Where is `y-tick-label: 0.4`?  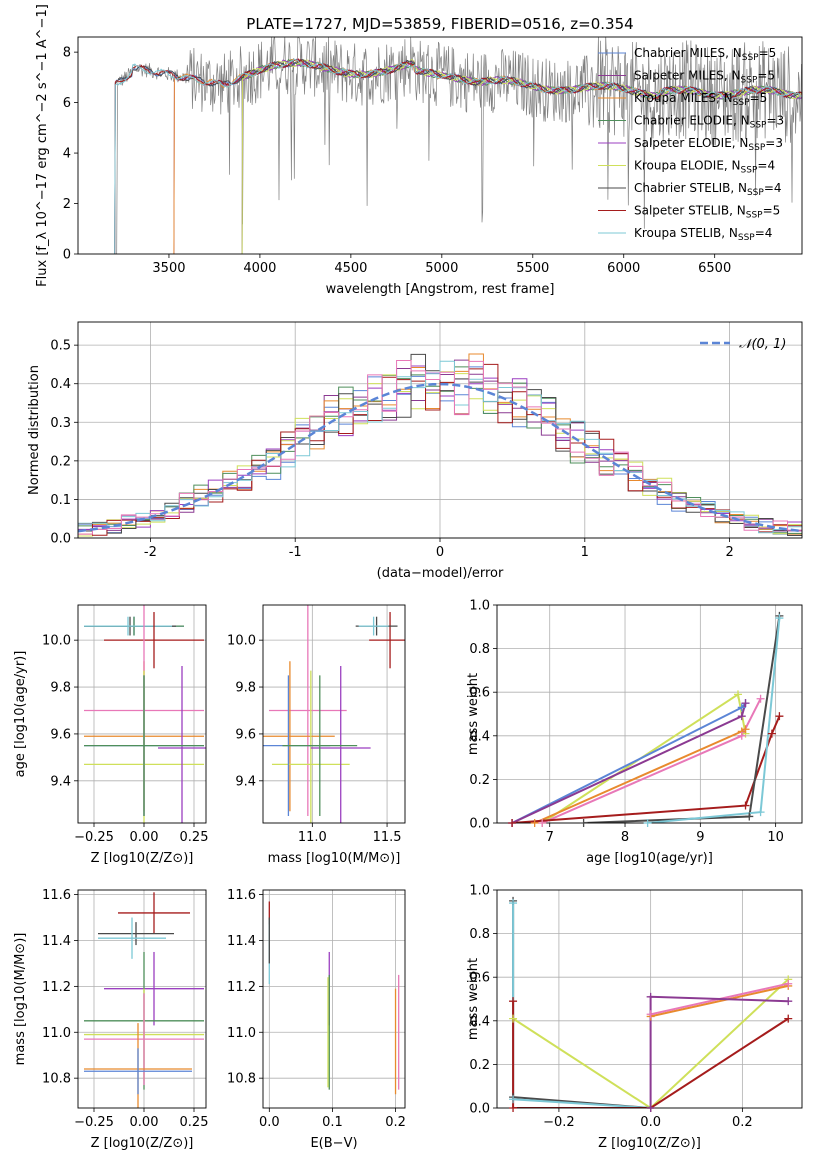
y-tick-label: 0.4 is located at coordinates (479, 736).